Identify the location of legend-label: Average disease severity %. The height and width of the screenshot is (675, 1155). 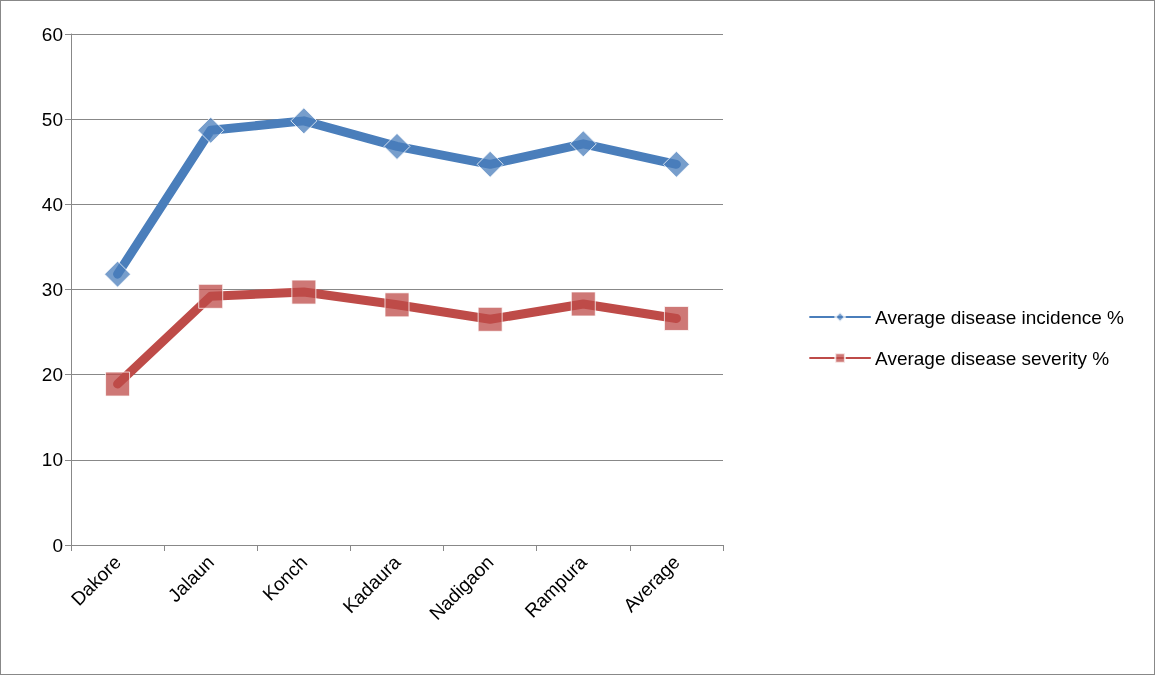
(992, 358).